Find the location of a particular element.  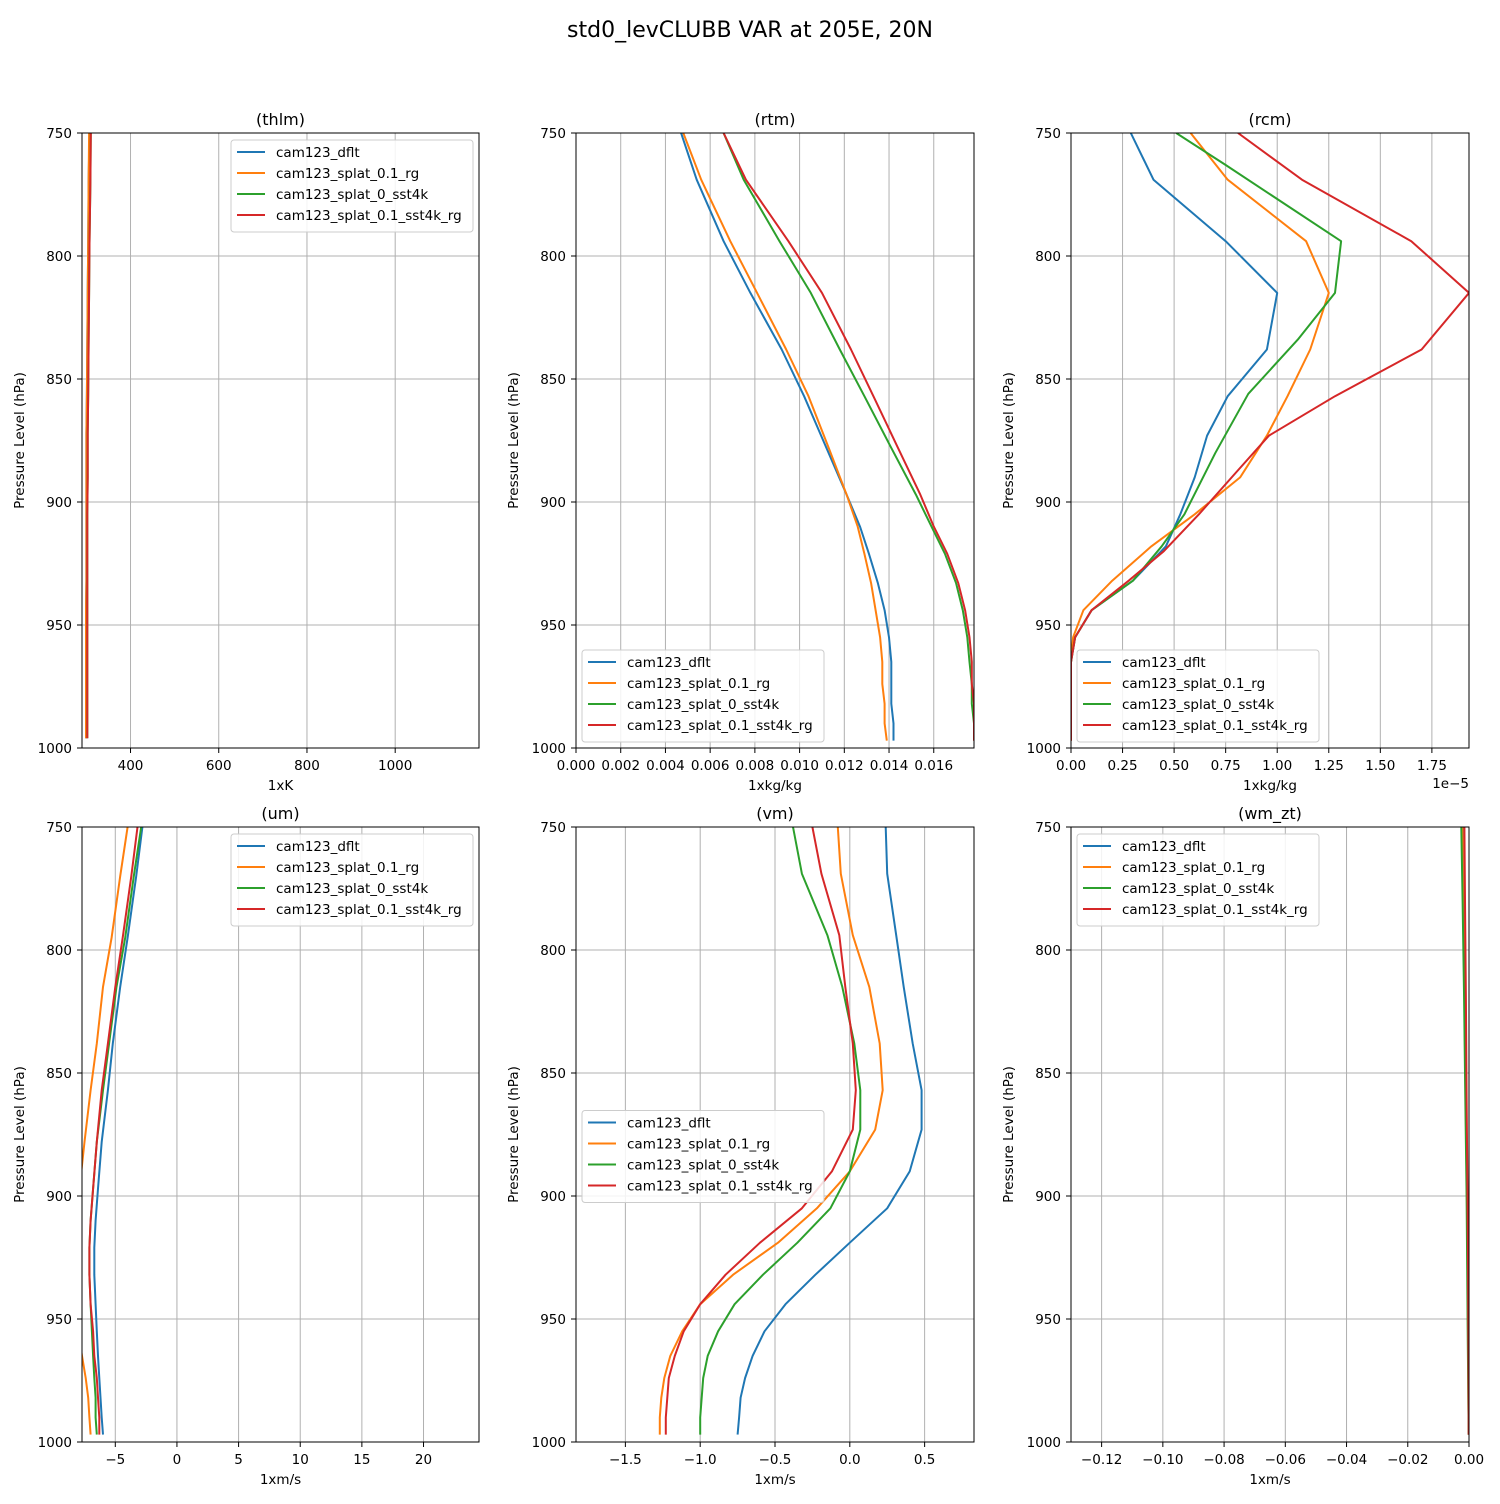

x-offset-text: 1e−5 is located at coordinates (1450, 784).